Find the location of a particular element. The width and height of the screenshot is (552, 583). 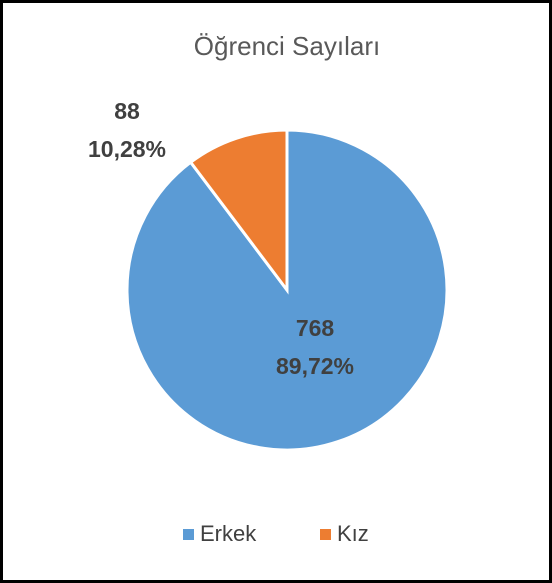

data-label-value: 88 is located at coordinates (127, 111).